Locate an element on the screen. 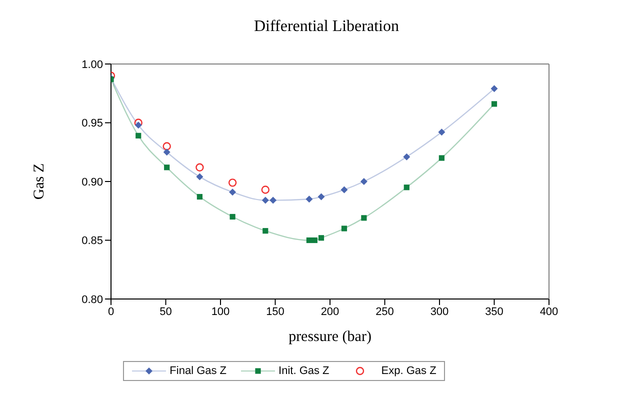 The width and height of the screenshot is (625, 409). x-tick-label: 50 is located at coordinates (166, 312).